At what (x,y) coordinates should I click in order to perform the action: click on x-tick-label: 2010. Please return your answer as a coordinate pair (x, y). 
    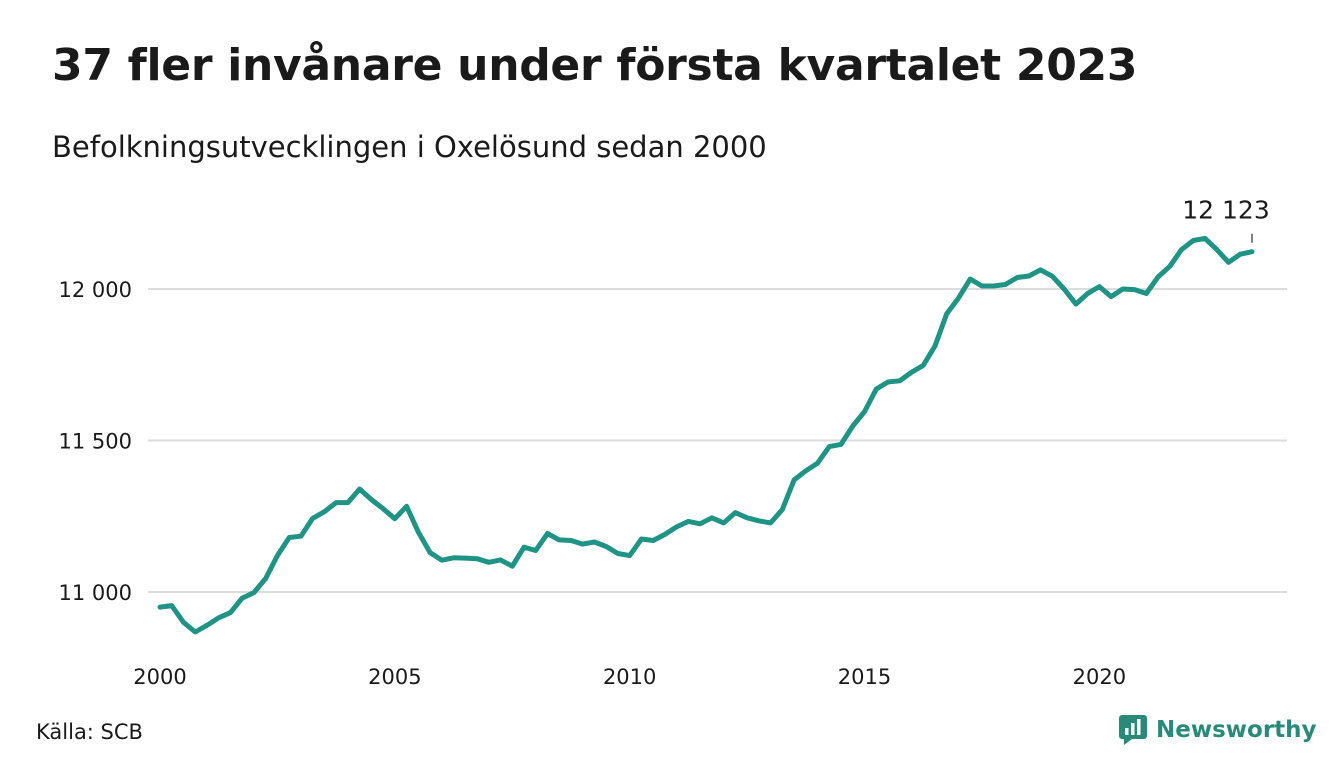
    Looking at the image, I should click on (629, 677).